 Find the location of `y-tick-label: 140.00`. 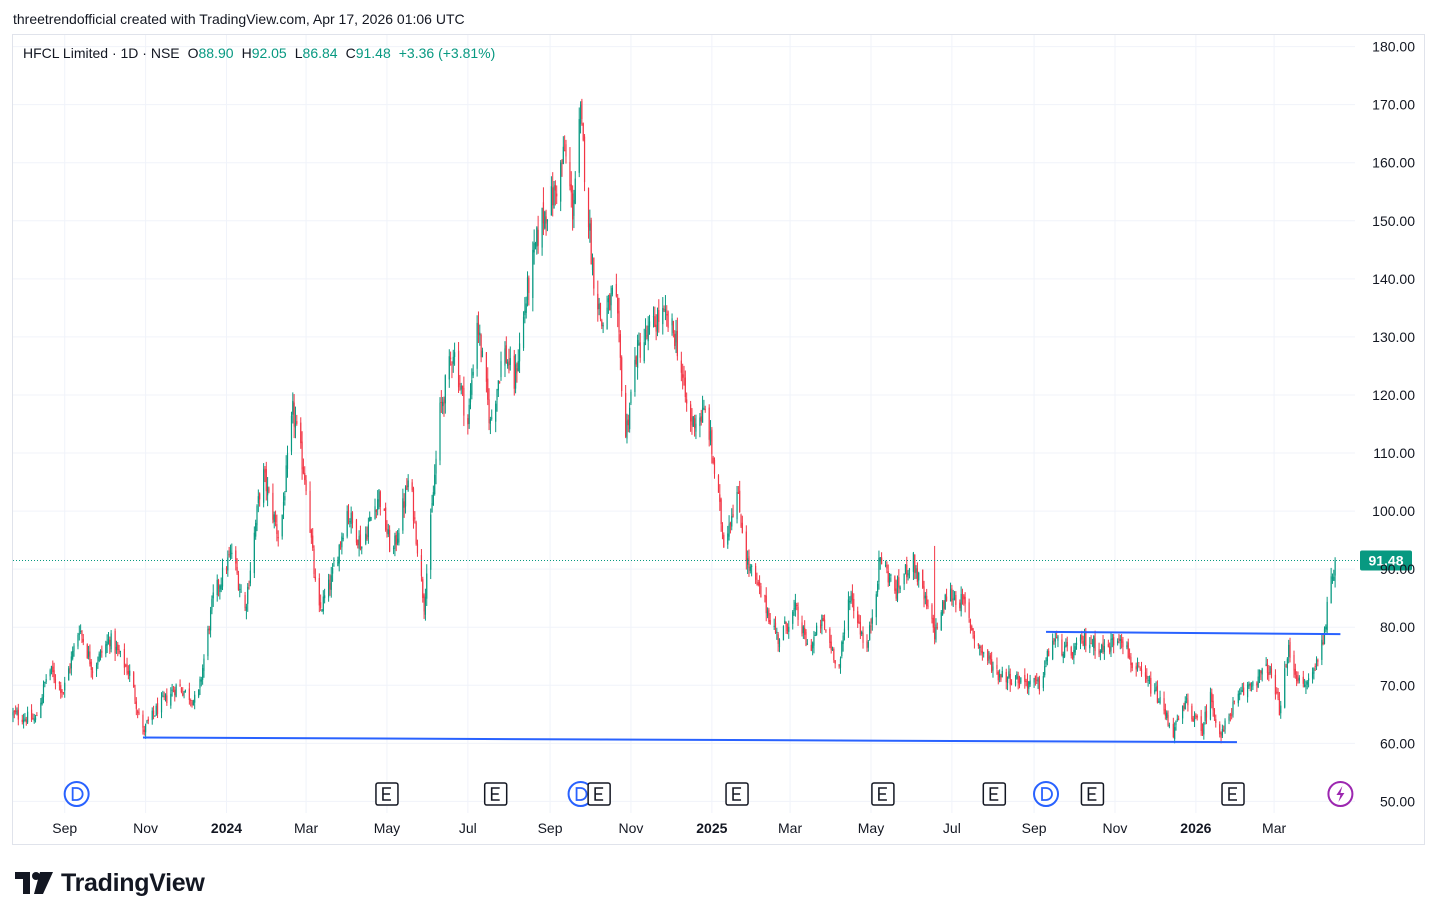

y-tick-label: 140.00 is located at coordinates (1393, 279).